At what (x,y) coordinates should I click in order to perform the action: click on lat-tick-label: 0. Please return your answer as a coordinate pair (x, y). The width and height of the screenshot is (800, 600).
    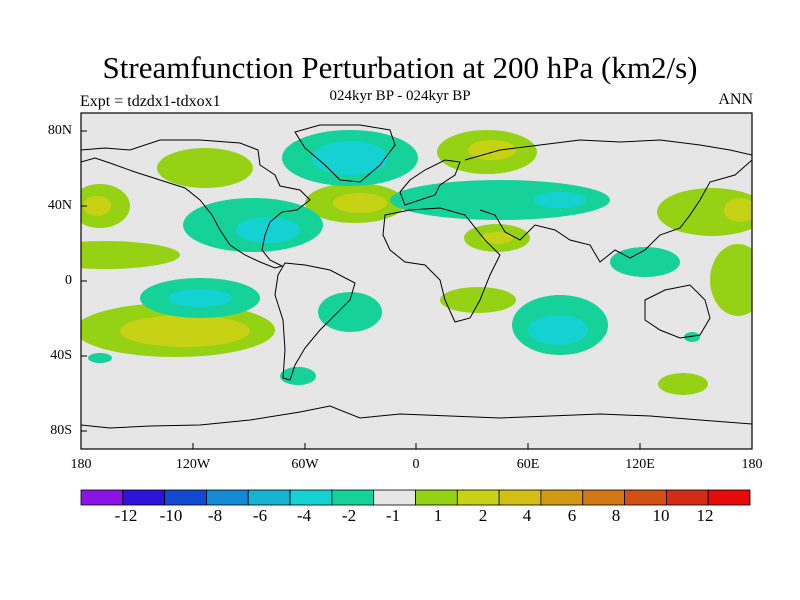
    Looking at the image, I should click on (68, 280).